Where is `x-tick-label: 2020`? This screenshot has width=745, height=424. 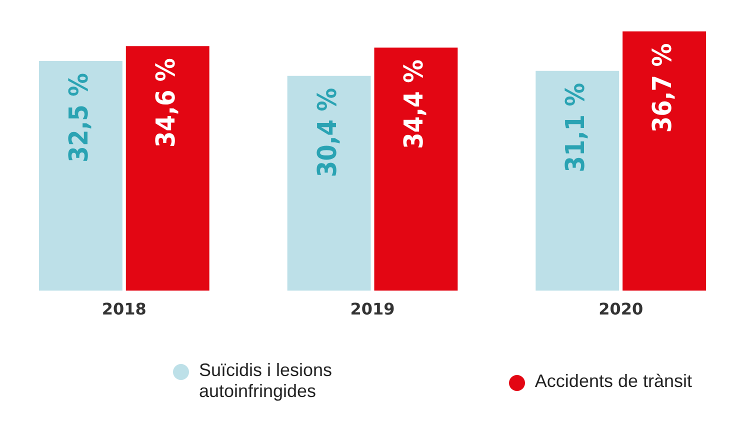
x-tick-label: 2020 is located at coordinates (621, 309).